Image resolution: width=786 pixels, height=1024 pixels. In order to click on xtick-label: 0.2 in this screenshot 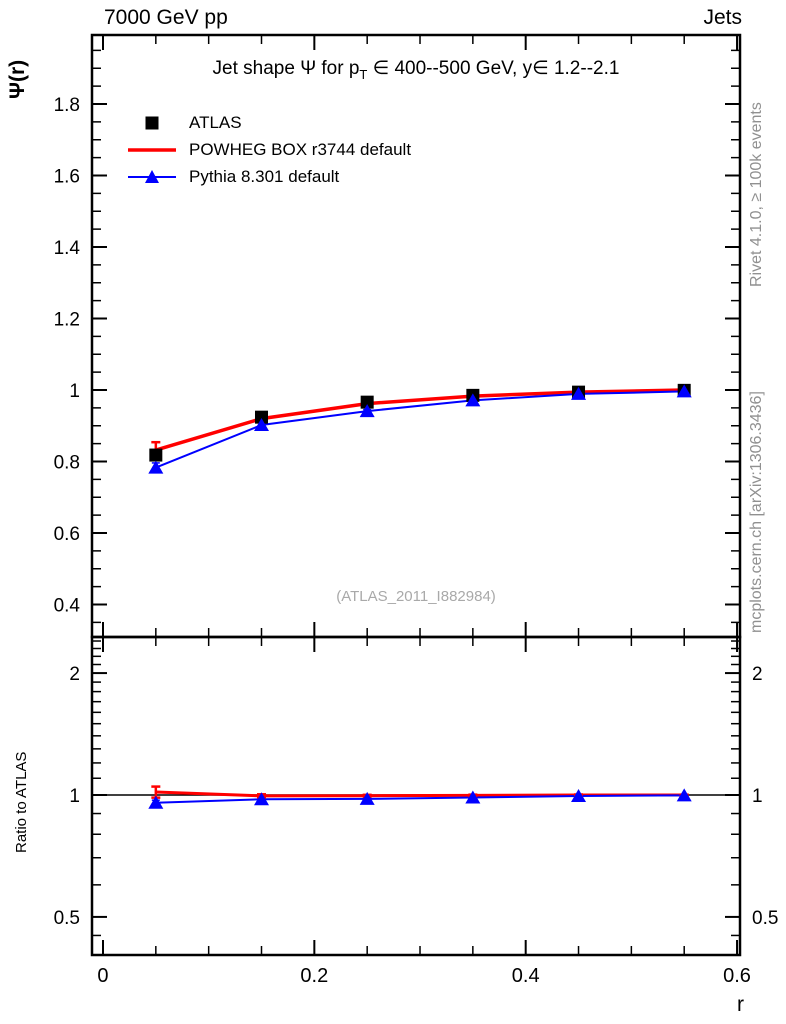, I will do `click(314, 976)`.